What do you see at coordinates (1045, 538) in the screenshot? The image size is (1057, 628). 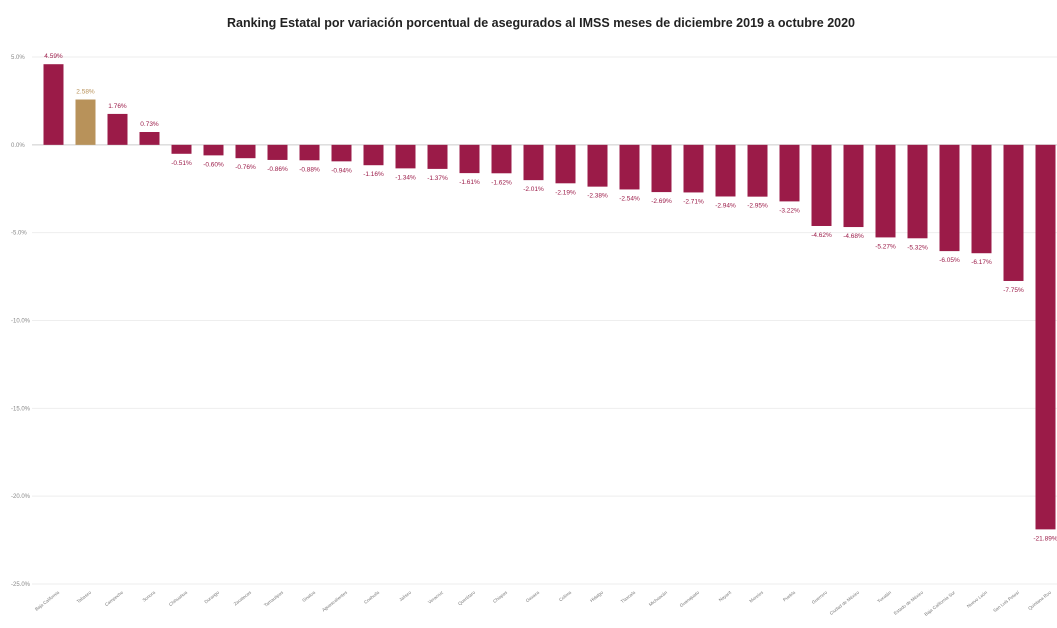 I see `data-label: -21.89%` at bounding box center [1045, 538].